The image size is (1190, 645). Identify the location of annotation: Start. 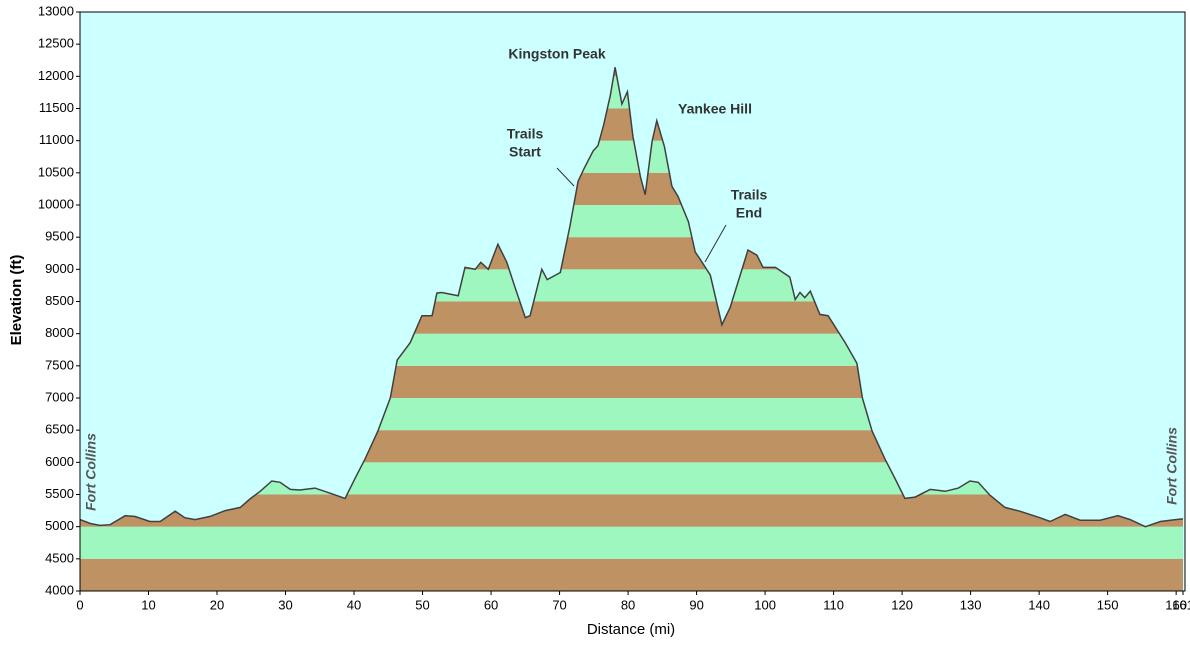
(525, 152).